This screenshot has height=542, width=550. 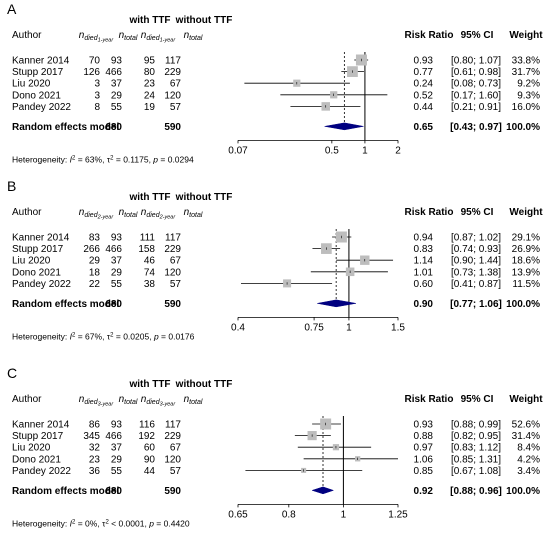 What do you see at coordinates (476, 448) in the screenshot?
I see `study-ci: [0.83; 1.12]` at bounding box center [476, 448].